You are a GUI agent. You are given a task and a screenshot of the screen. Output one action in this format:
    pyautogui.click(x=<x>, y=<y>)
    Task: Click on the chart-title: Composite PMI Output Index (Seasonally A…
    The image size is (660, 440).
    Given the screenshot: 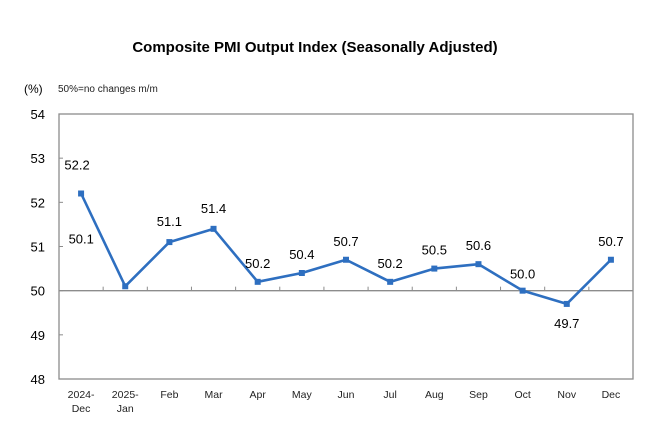 What is the action you would take?
    pyautogui.click(x=314, y=47)
    